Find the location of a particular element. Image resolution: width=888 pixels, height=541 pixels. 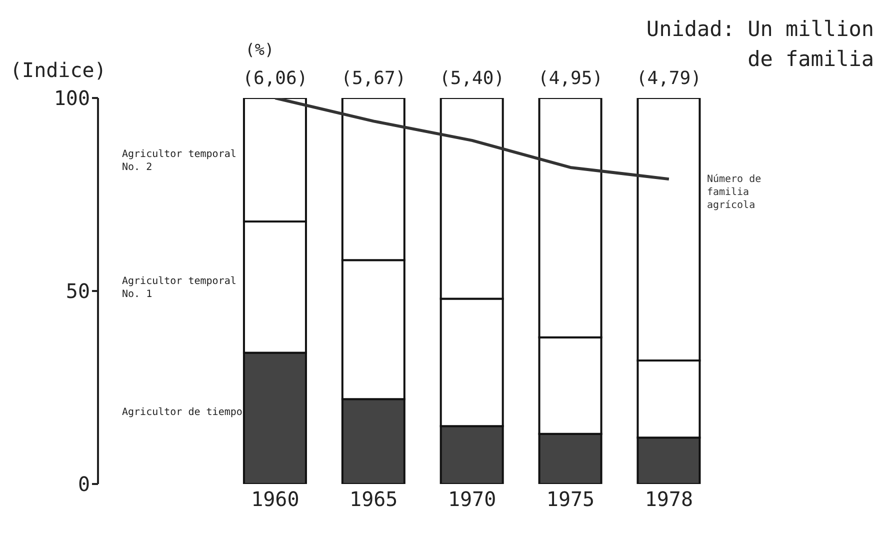

y-tick-label: 100 is located at coordinates (72, 98).